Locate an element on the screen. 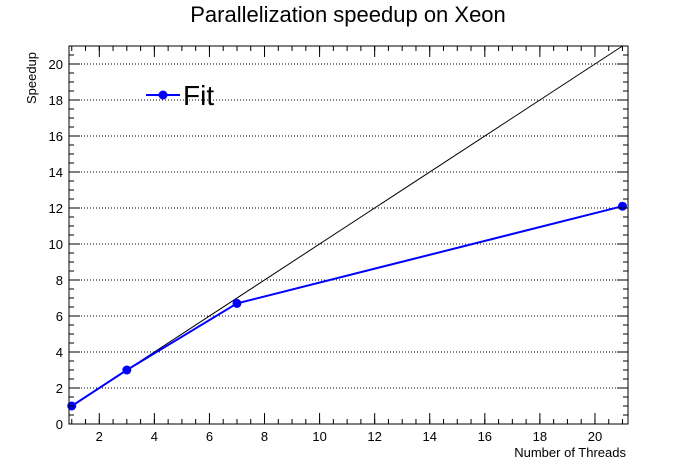 This screenshot has width=696, height=472. legend-marker is located at coordinates (163, 95).